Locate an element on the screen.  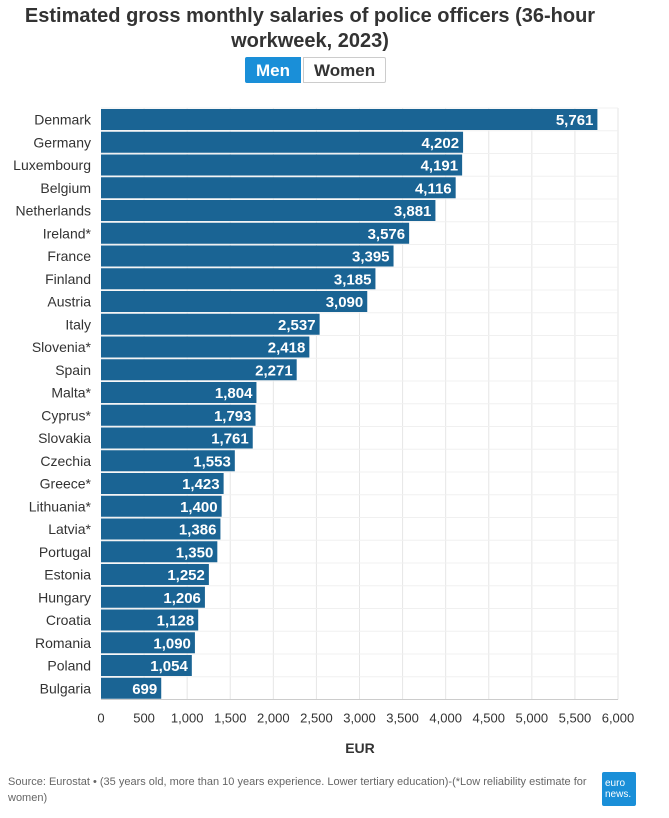
value-label: 1,128 is located at coordinates (176, 621).